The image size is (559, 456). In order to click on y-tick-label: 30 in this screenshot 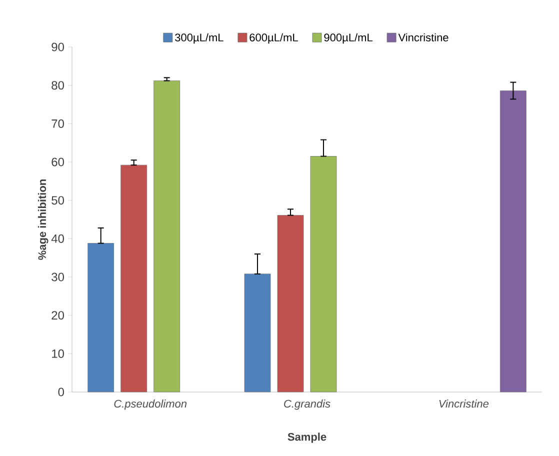, I will do `click(58, 277)`.